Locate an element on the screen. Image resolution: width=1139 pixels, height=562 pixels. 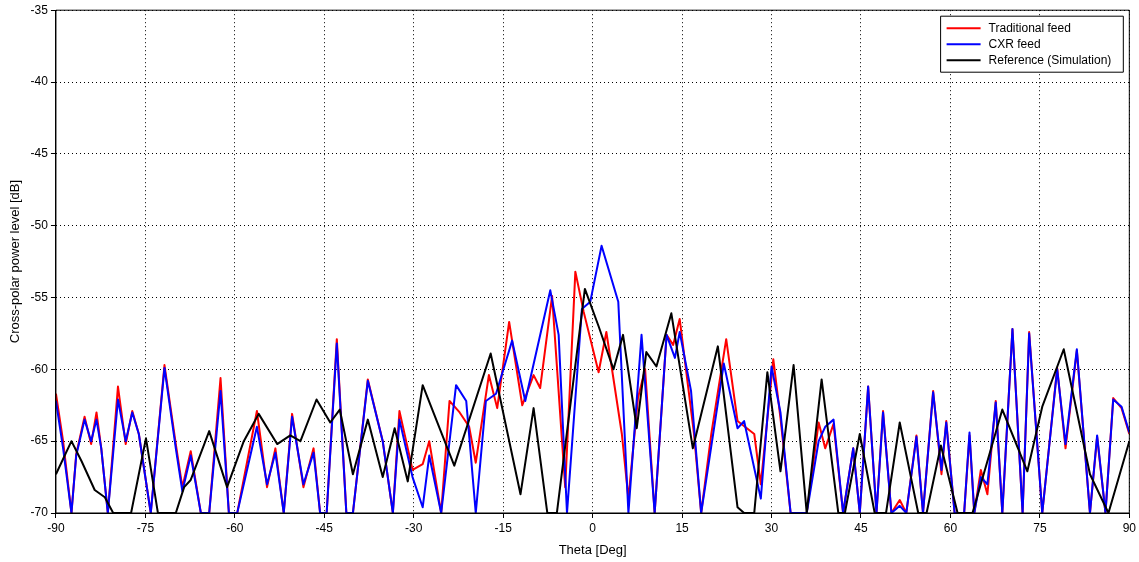
x-axis-title: Theta [Deg] is located at coordinates (592, 549).